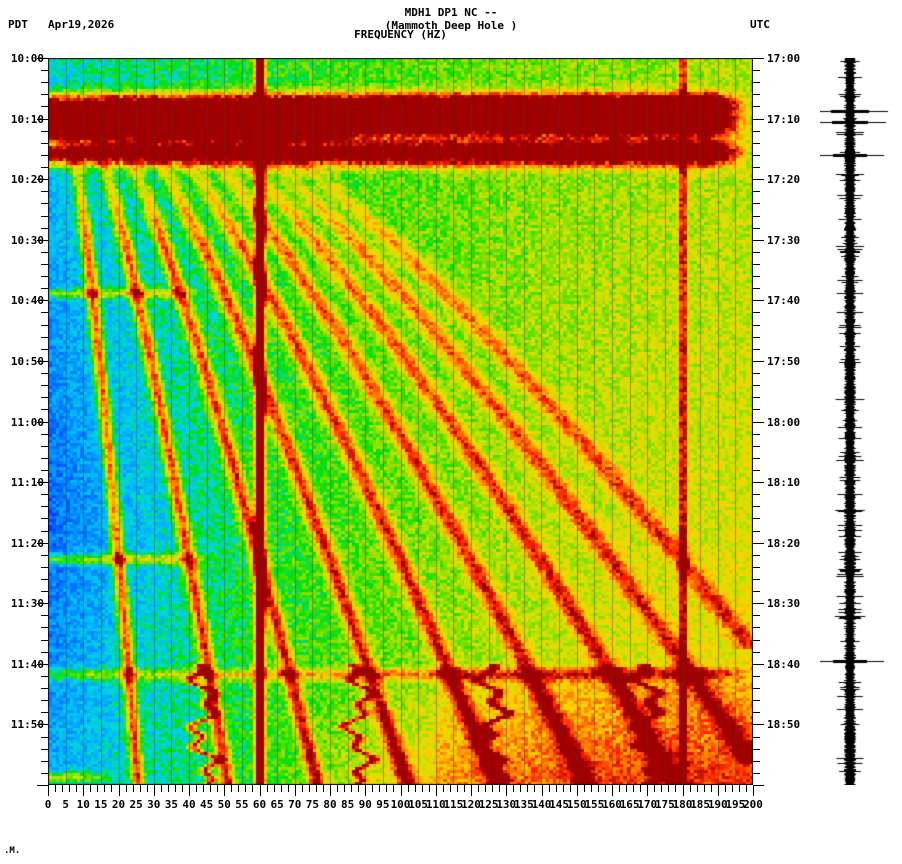  I want to click on freq-label: 0, so click(48, 804).